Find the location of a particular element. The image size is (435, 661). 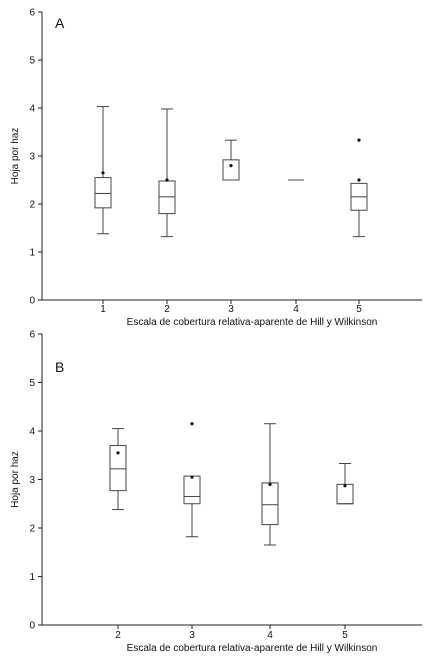

x-tick-label: 1 is located at coordinates (103, 309).